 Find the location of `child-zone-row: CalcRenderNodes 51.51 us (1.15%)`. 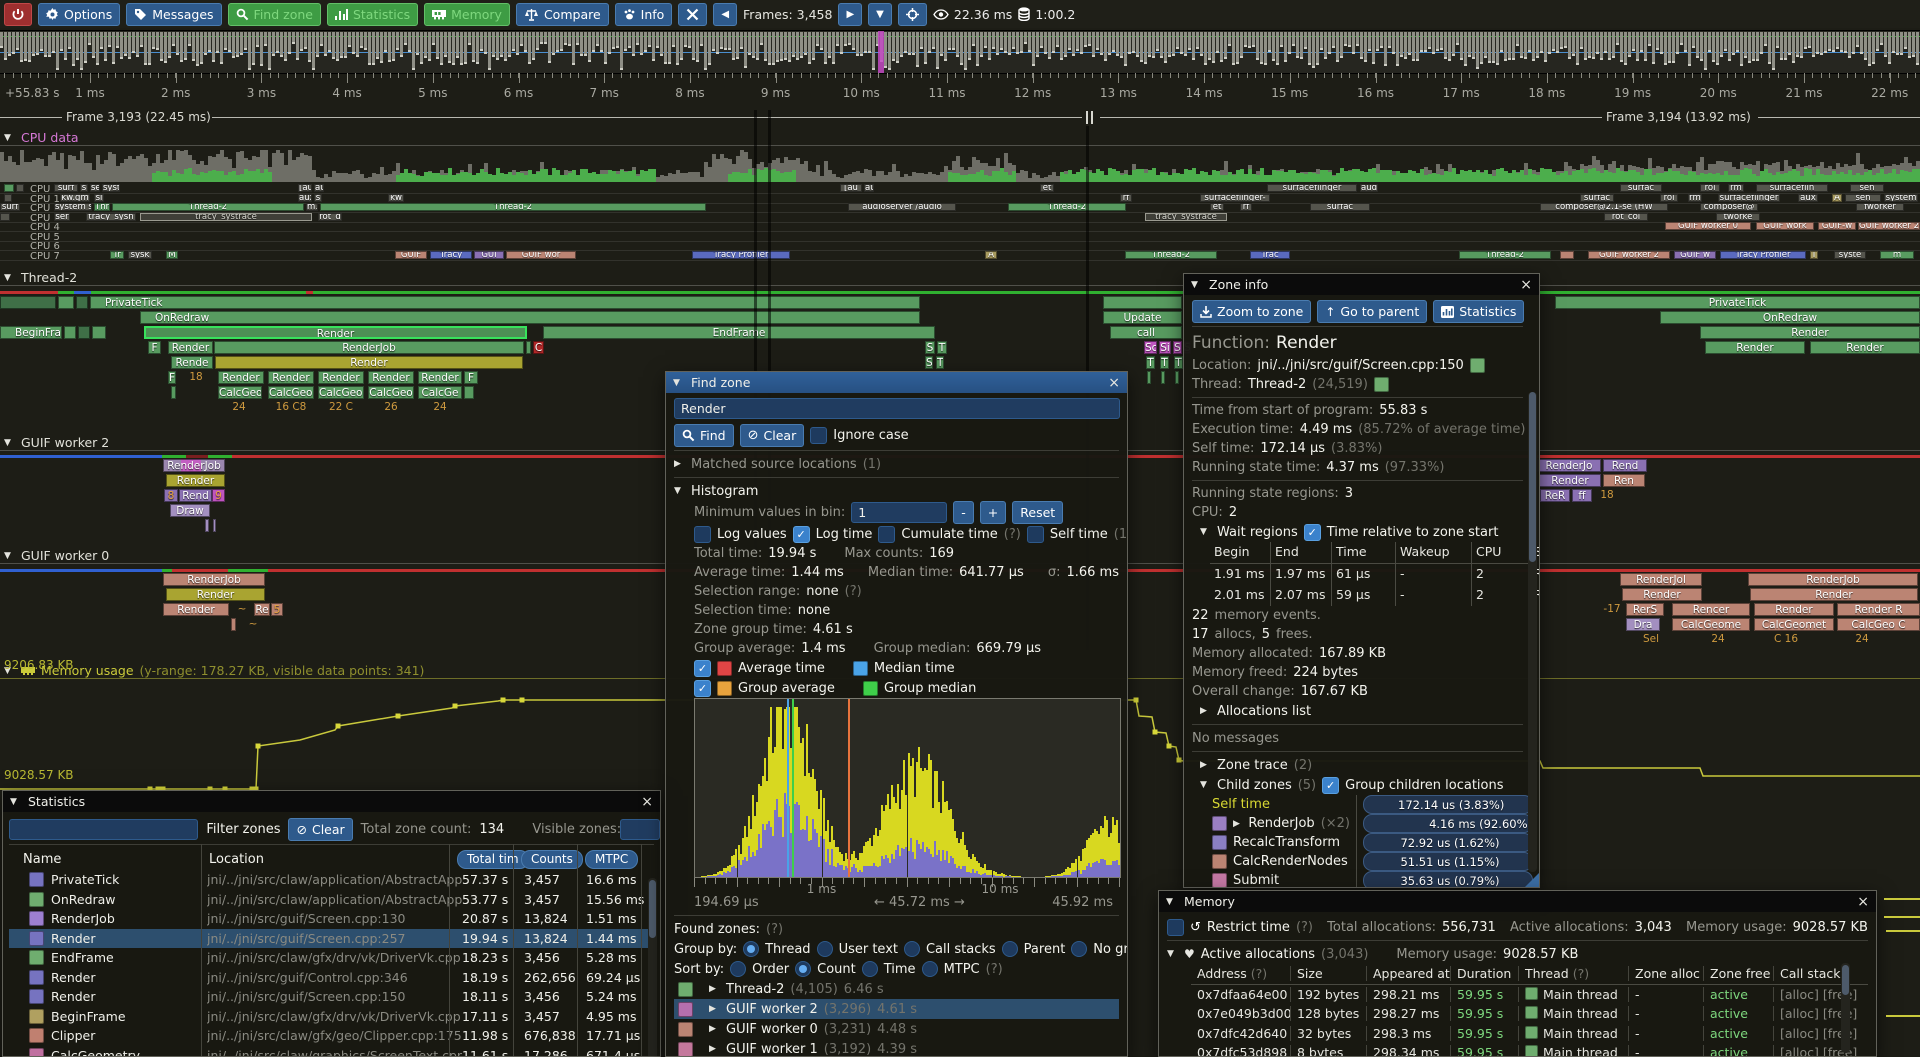

child-zone-row: CalcRenderNodes 51.51 us (1.15%) is located at coordinates (1362, 861).